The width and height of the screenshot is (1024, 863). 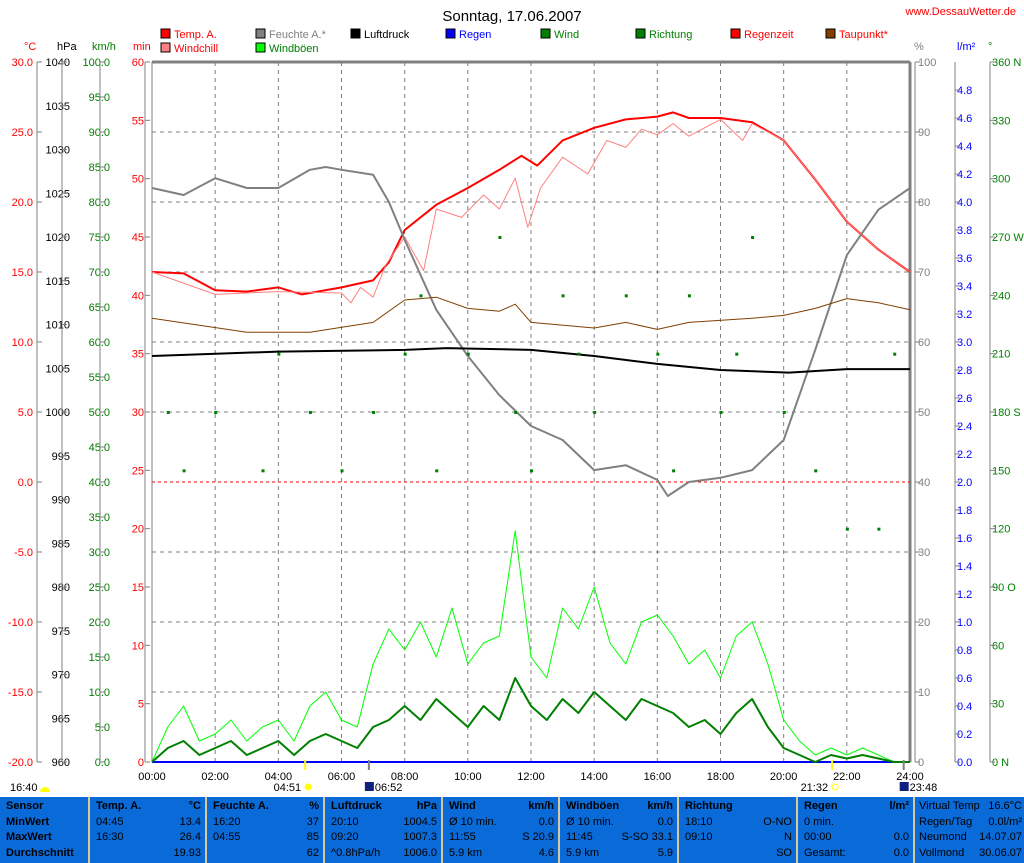 I want to click on axis-tick-humidity: 10, so click(x=924, y=693).